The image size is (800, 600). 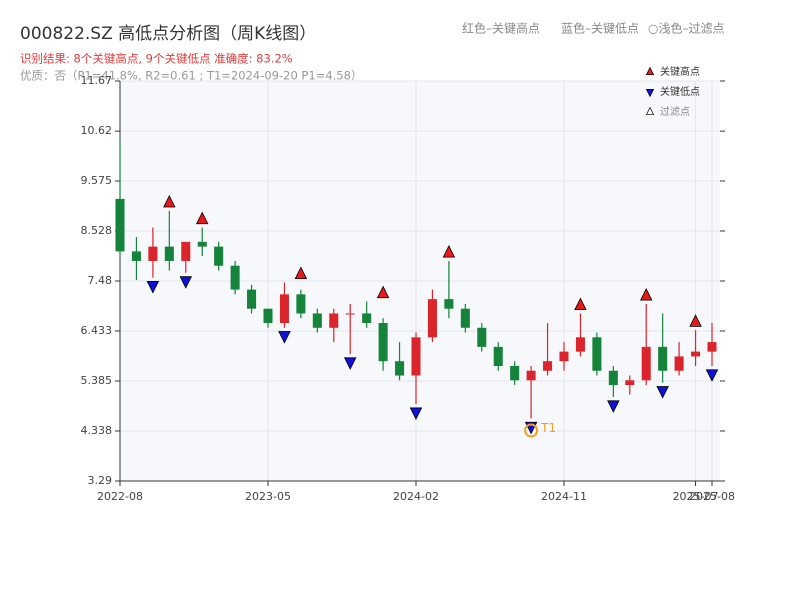 What do you see at coordinates (680, 91) in the screenshot?
I see `legend-label: 关键低点` at bounding box center [680, 91].